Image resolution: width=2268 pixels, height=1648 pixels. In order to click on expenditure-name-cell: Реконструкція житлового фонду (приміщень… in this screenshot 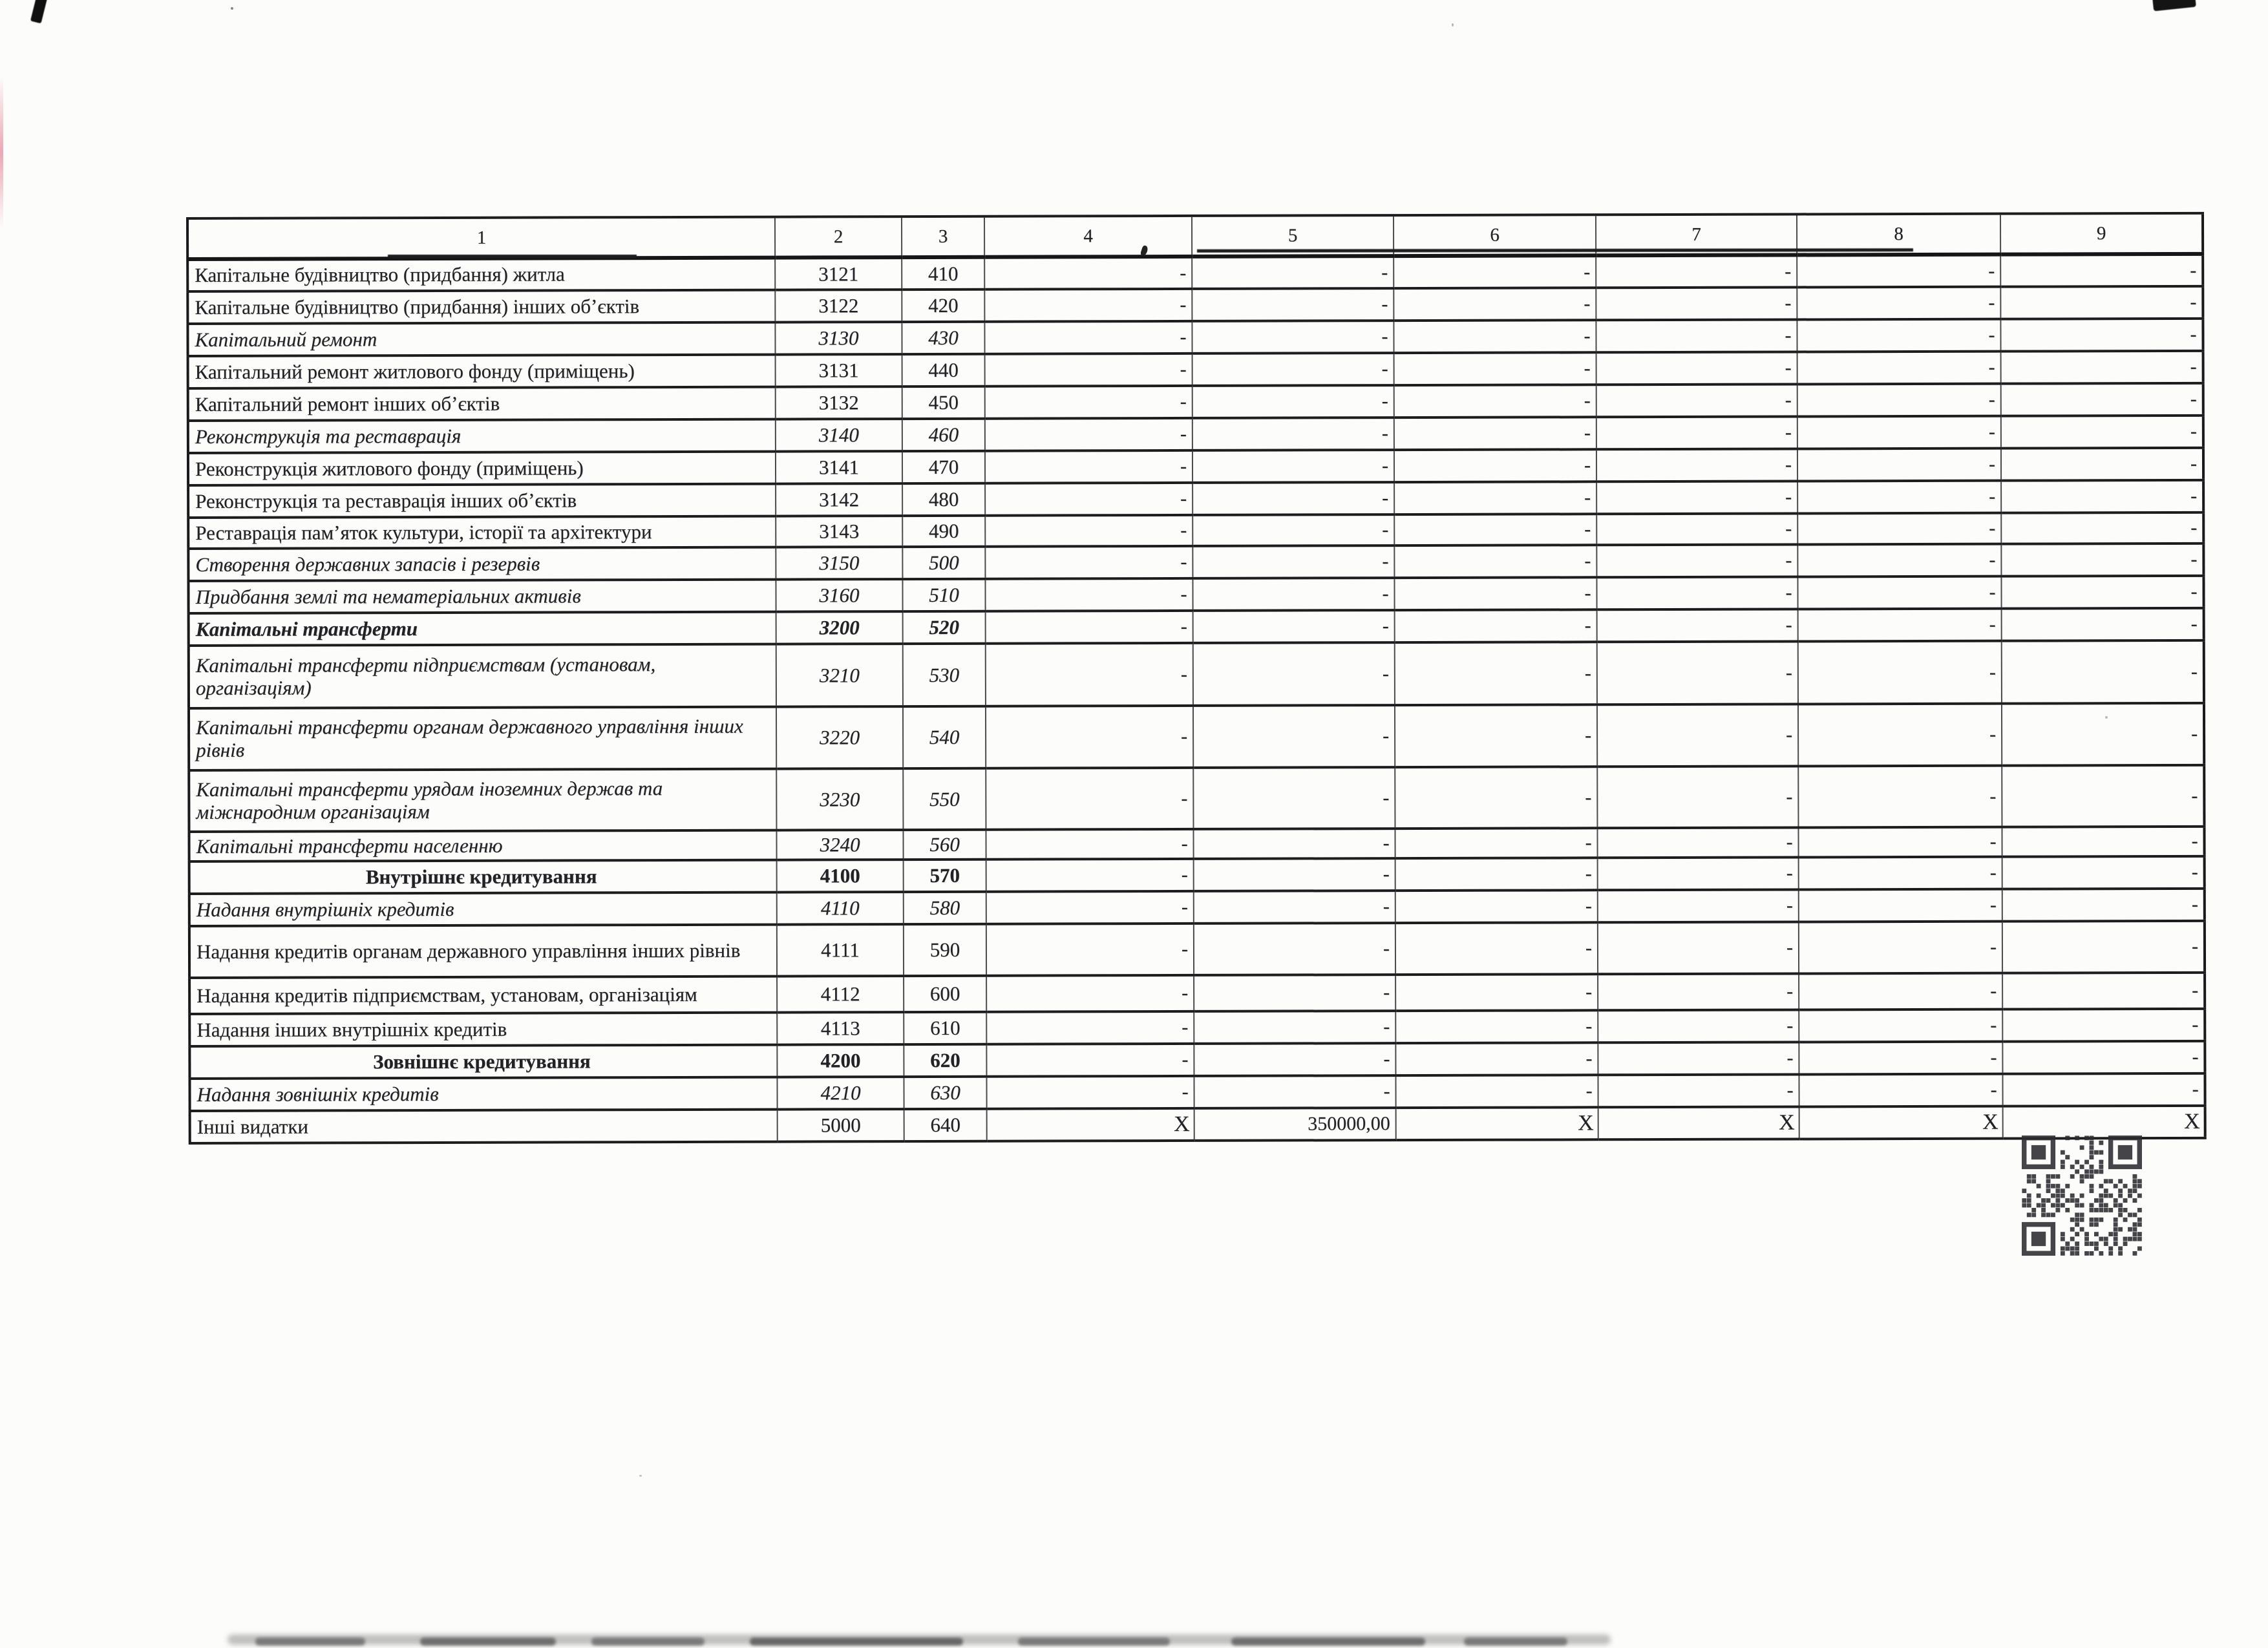, I will do `click(481, 468)`.